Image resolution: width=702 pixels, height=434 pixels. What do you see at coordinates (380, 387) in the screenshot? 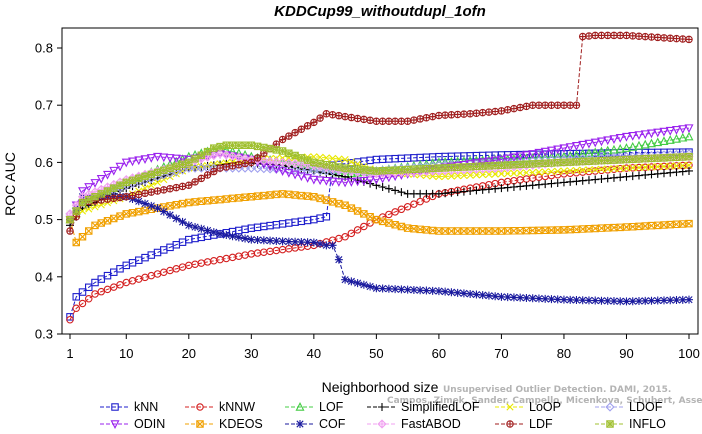
I see `x-axis-title: Neighborhood size` at bounding box center [380, 387].